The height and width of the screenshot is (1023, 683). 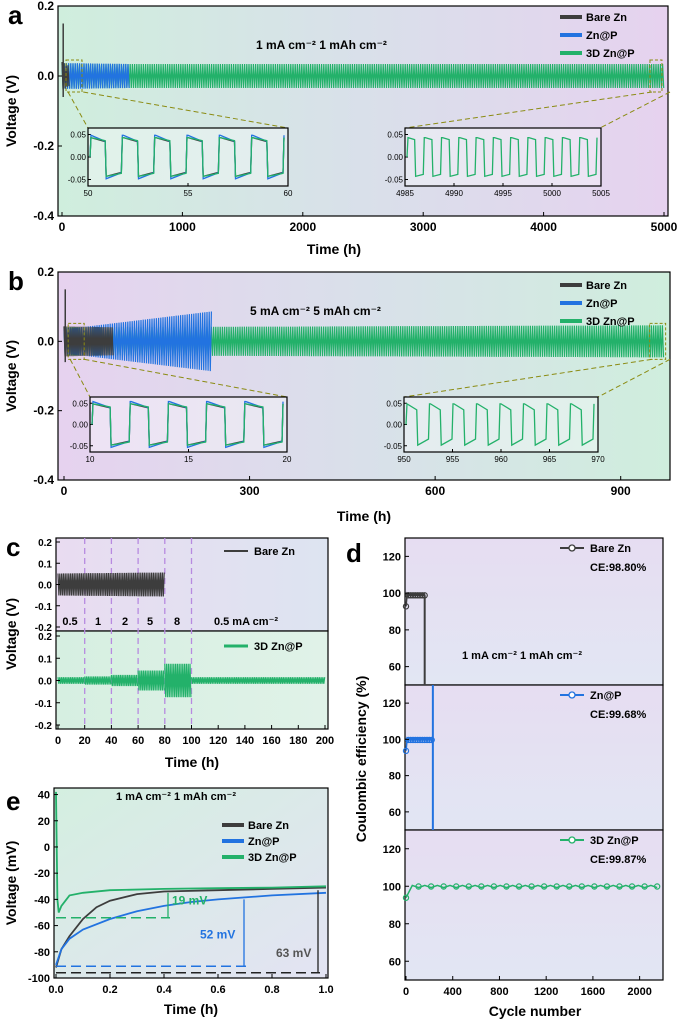 I want to click on overpotential-label-bare-zn: 63 mV, so click(x=293, y=953).